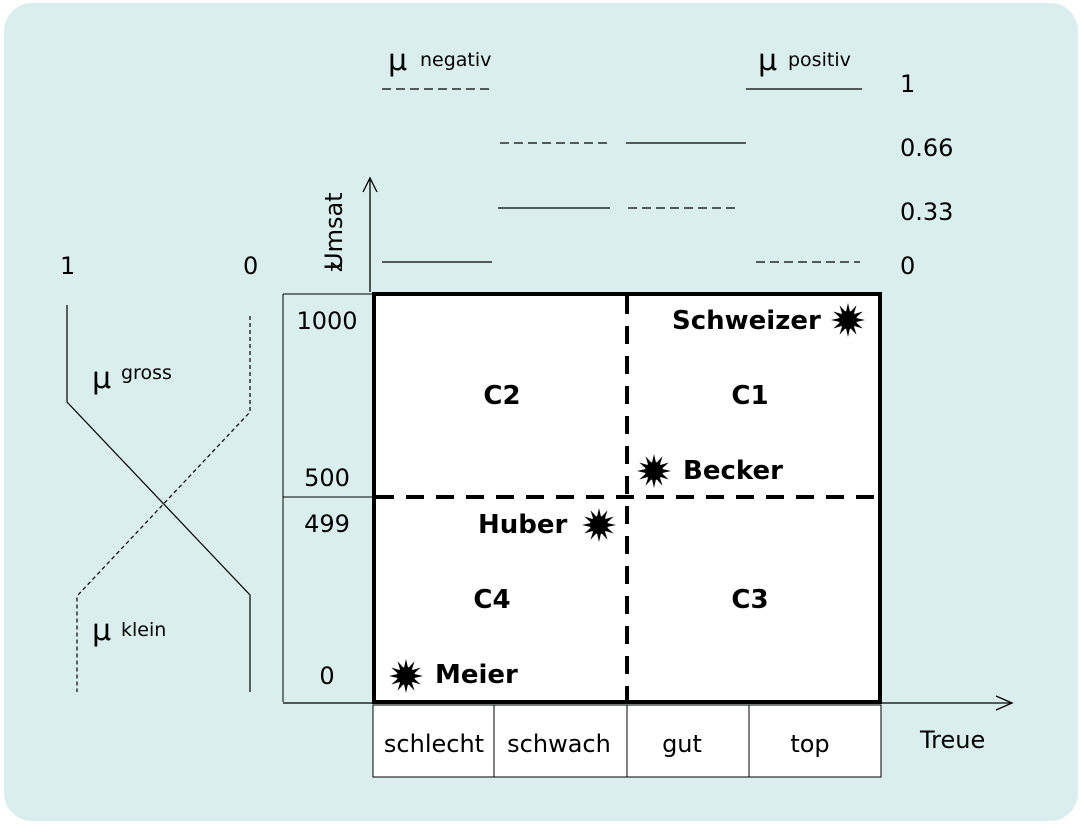  Describe the element at coordinates (327, 524) in the screenshot. I see `y-tick-label: 499` at that location.